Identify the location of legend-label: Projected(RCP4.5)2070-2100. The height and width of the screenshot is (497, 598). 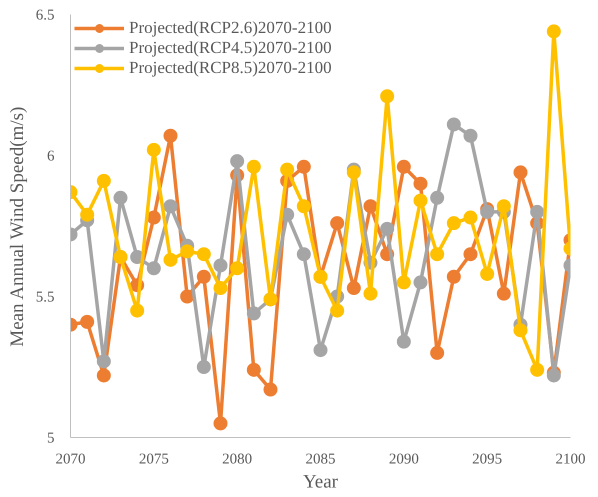
(230, 48).